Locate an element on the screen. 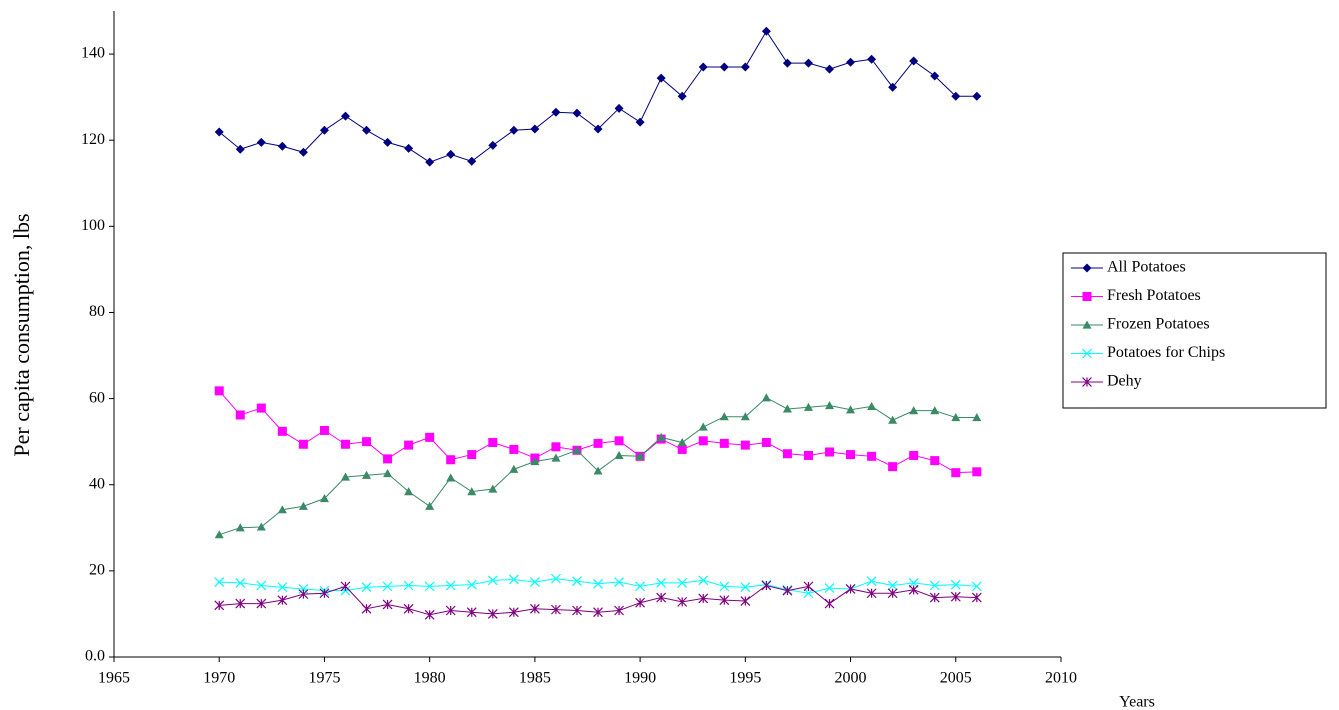  legend-label: Frozen Potatoes is located at coordinates (1158, 324).